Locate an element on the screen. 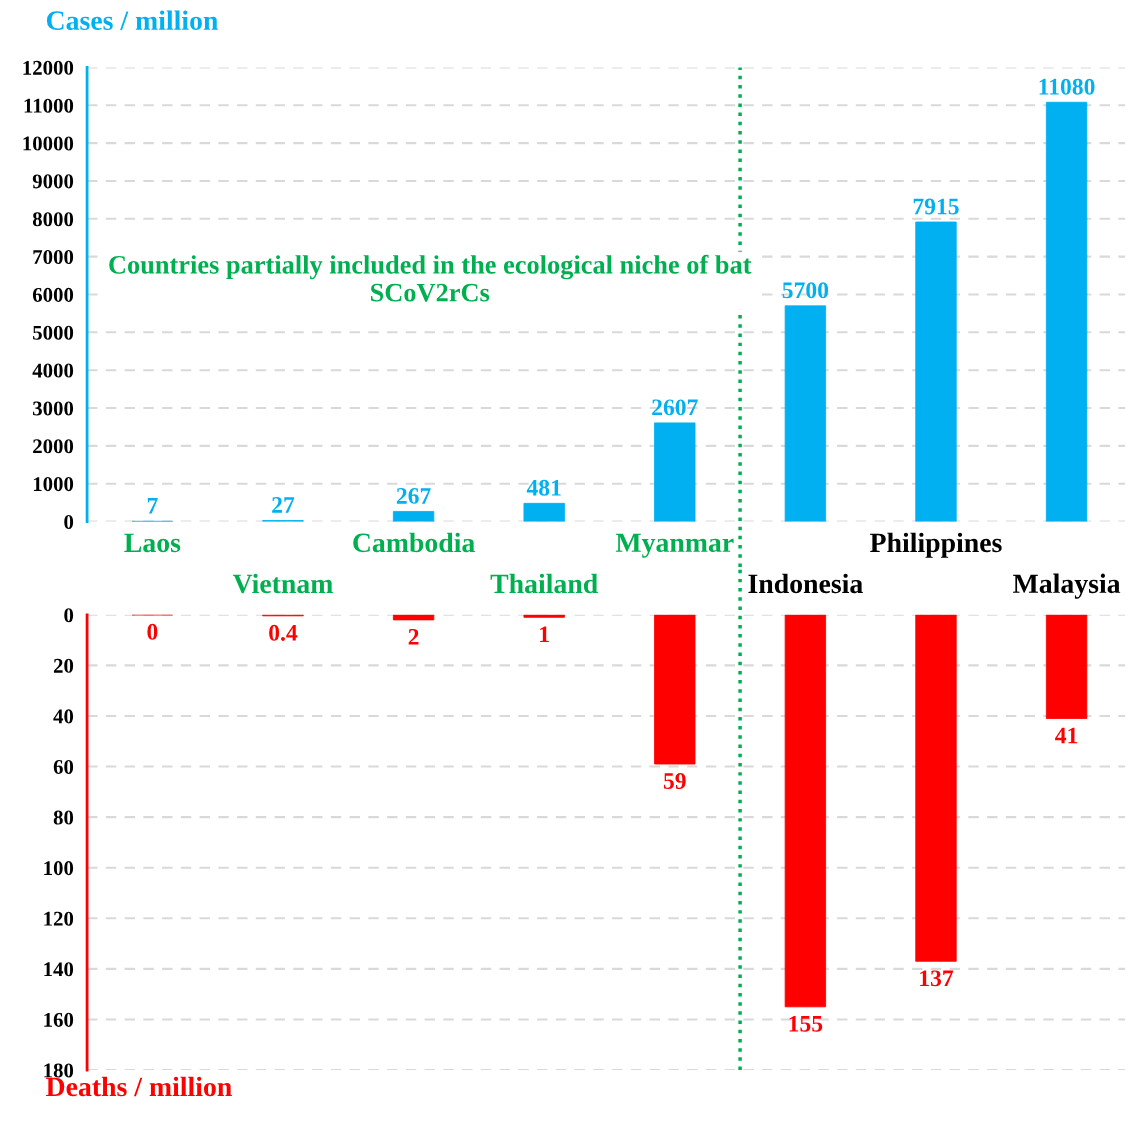 The width and height of the screenshot is (1131, 1124). x-tick-label: Philippines is located at coordinates (936, 545).